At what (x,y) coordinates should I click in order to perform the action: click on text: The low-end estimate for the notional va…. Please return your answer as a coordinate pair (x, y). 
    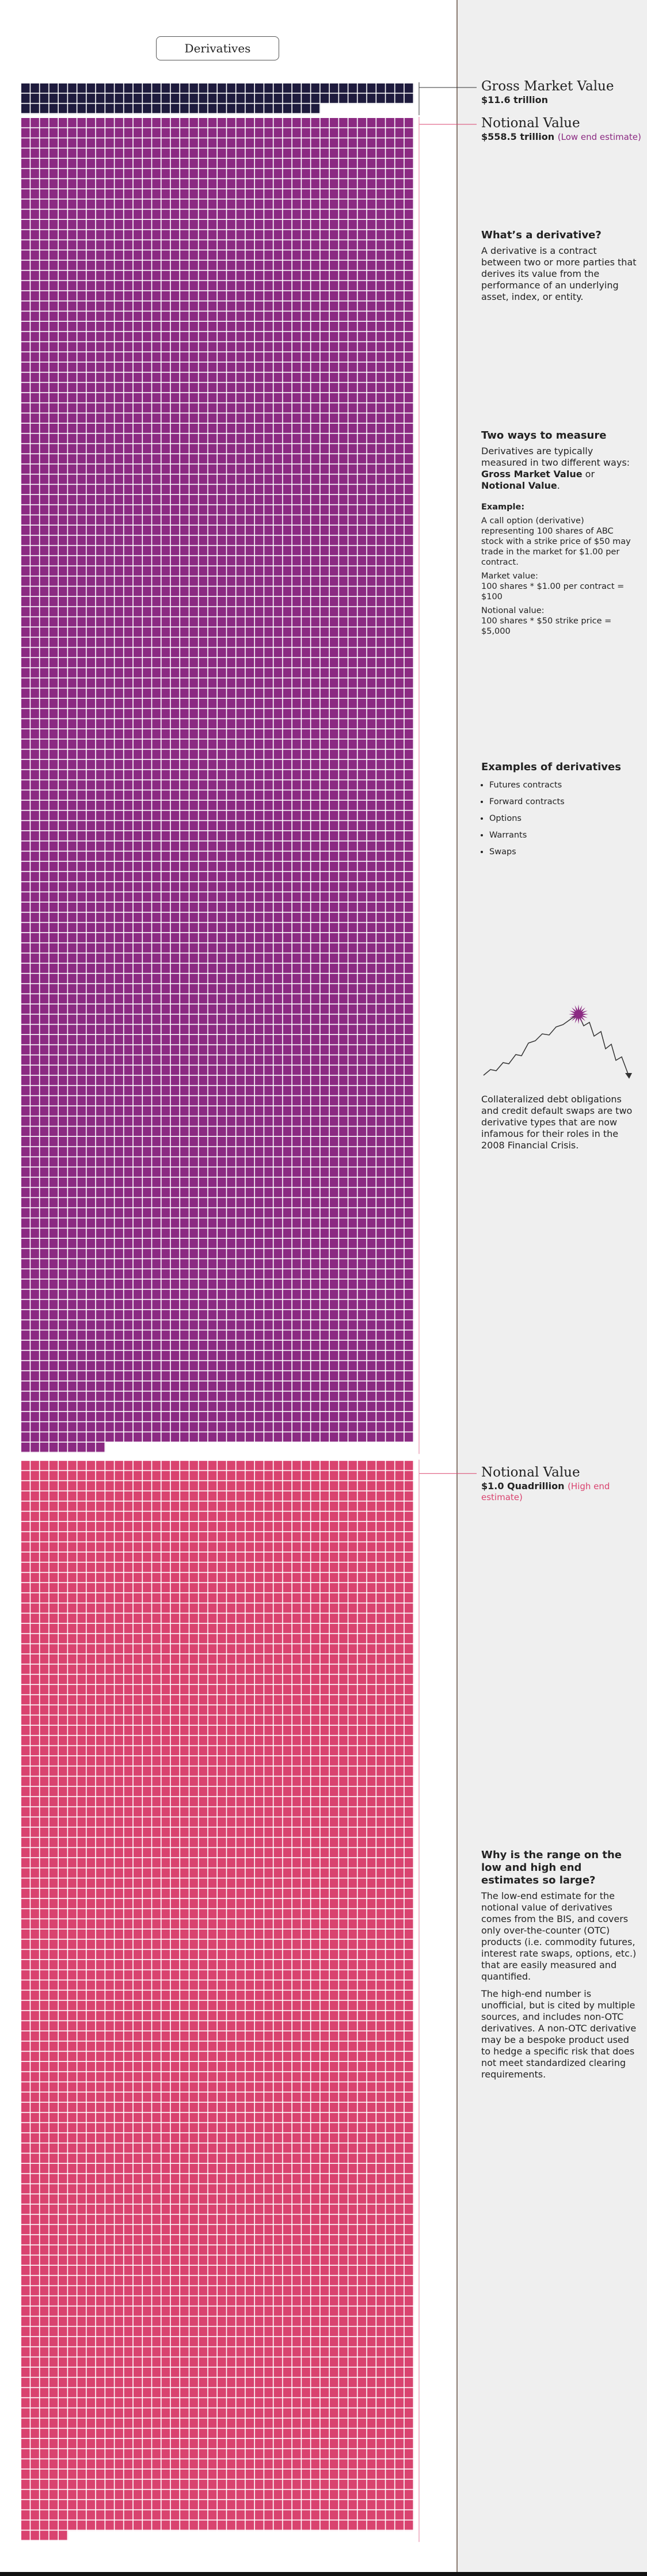
    Looking at the image, I should click on (559, 1936).